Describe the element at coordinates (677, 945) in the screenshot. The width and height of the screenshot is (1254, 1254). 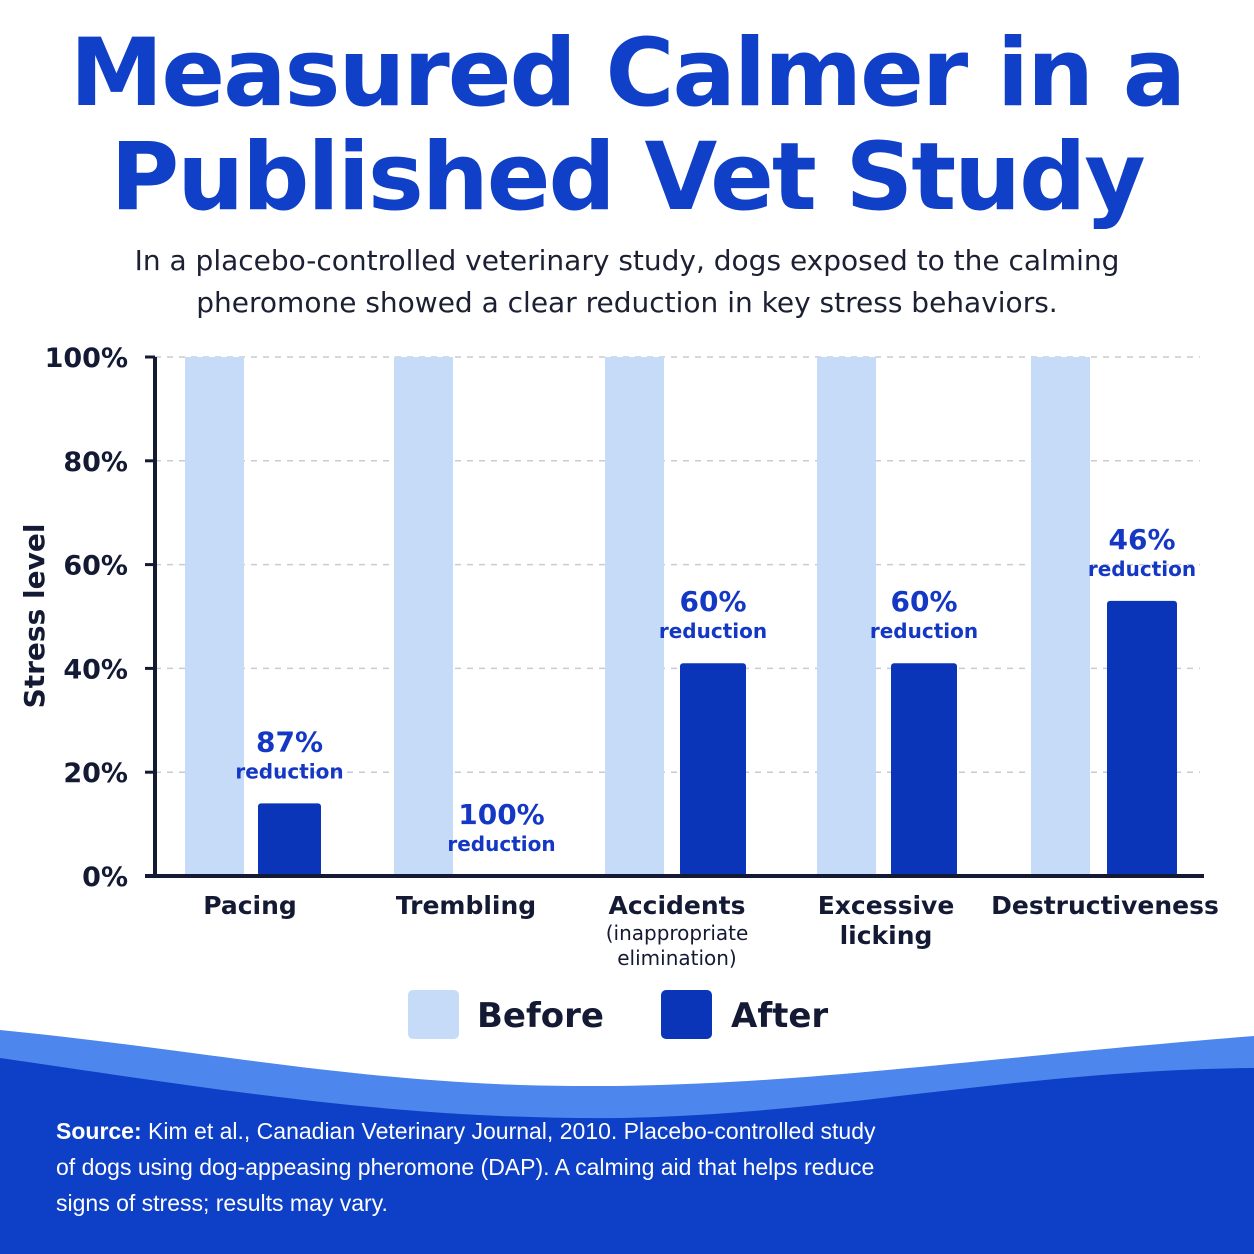
I see `x-category-sublabel: (inappropriate elimination)` at that location.